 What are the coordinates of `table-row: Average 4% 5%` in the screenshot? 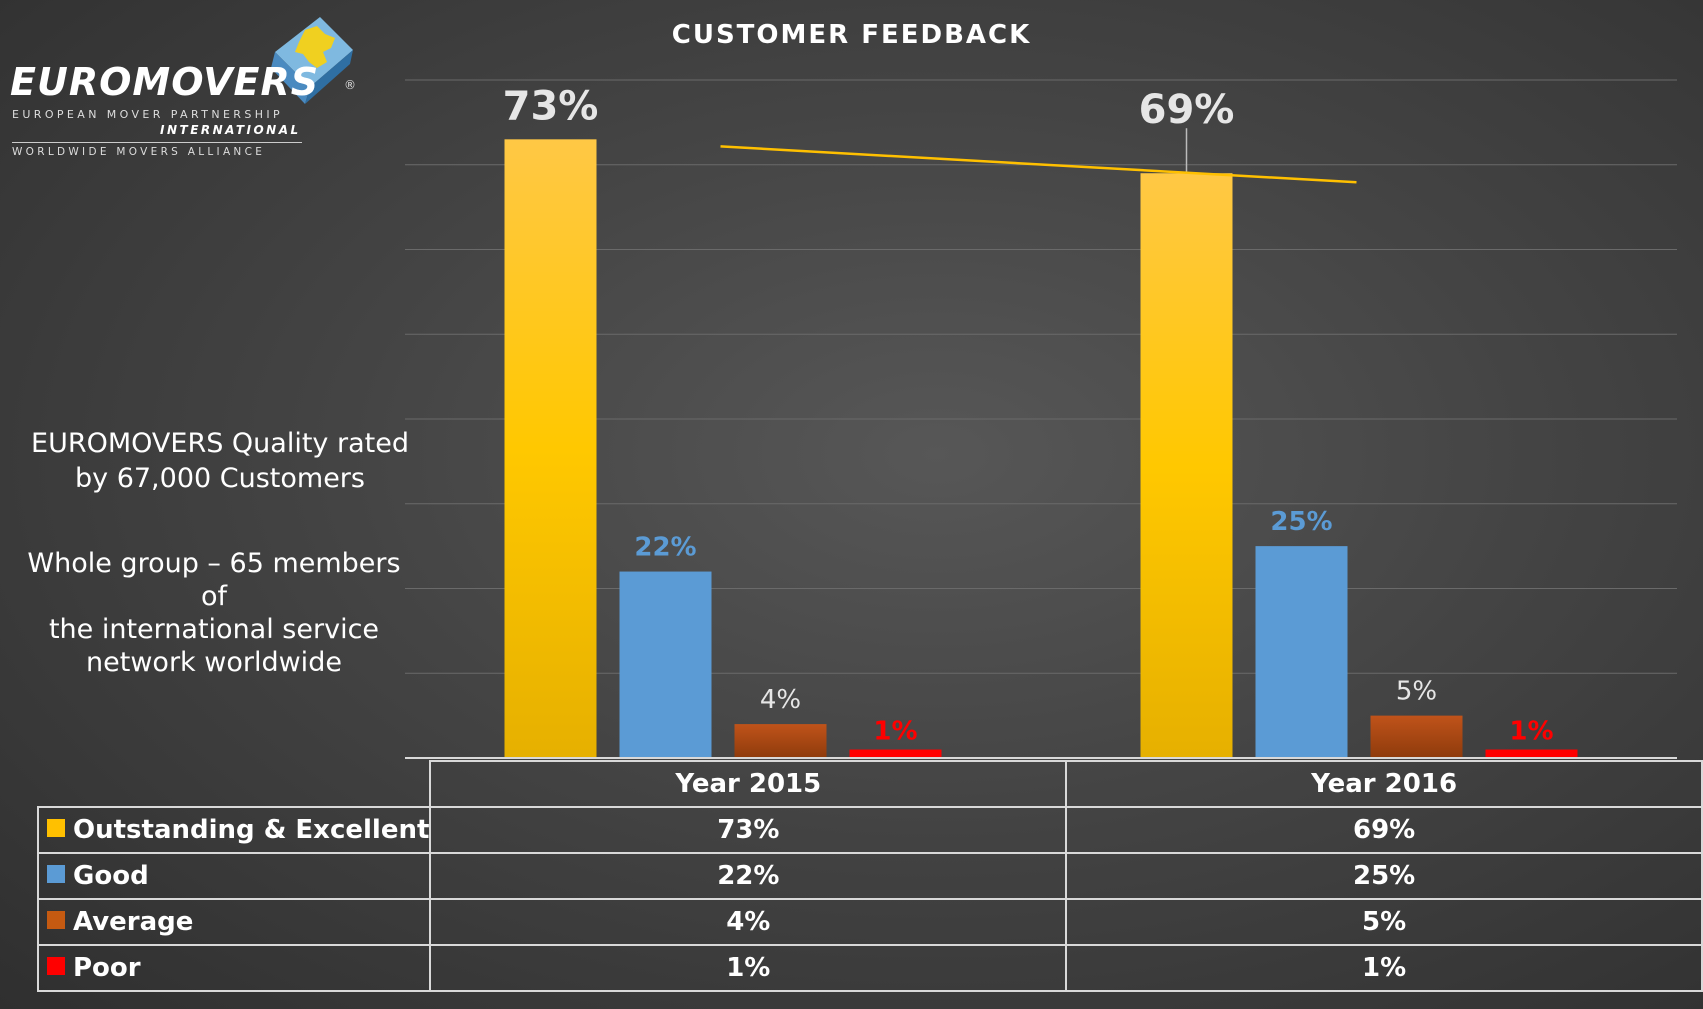 It's located at (869, 922).